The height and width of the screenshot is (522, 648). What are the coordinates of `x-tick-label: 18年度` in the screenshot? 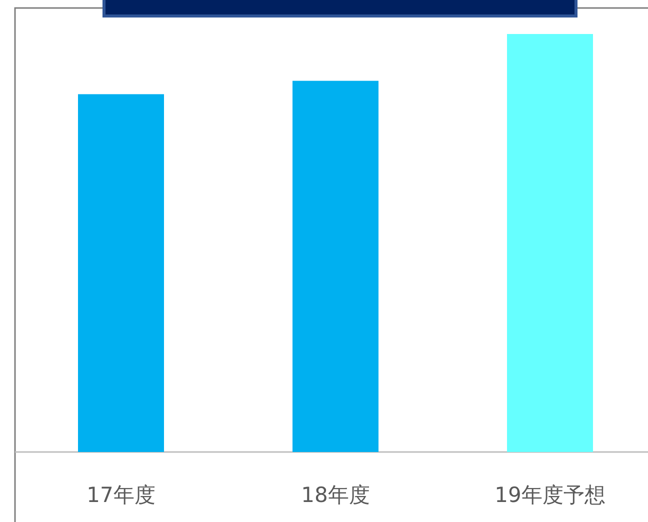 It's located at (335, 495).